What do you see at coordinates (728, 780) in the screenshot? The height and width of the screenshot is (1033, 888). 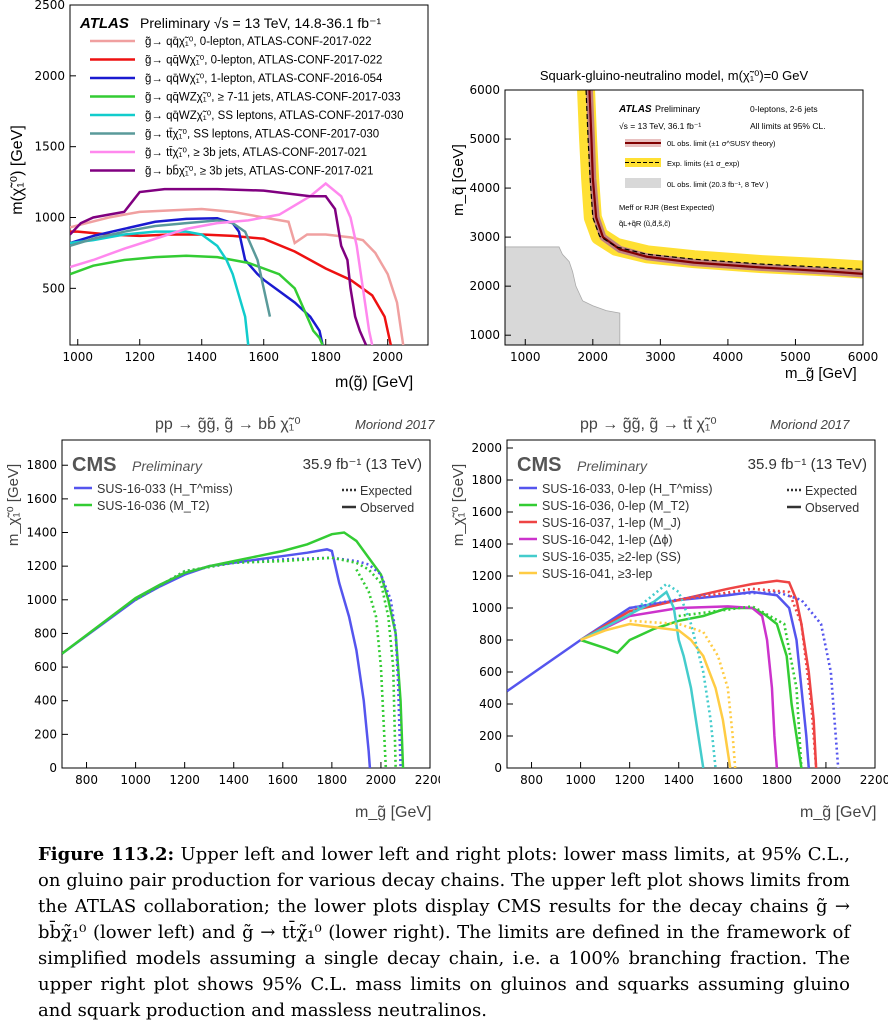 I see `cms-tt-xtick-label: 1600` at bounding box center [728, 780].